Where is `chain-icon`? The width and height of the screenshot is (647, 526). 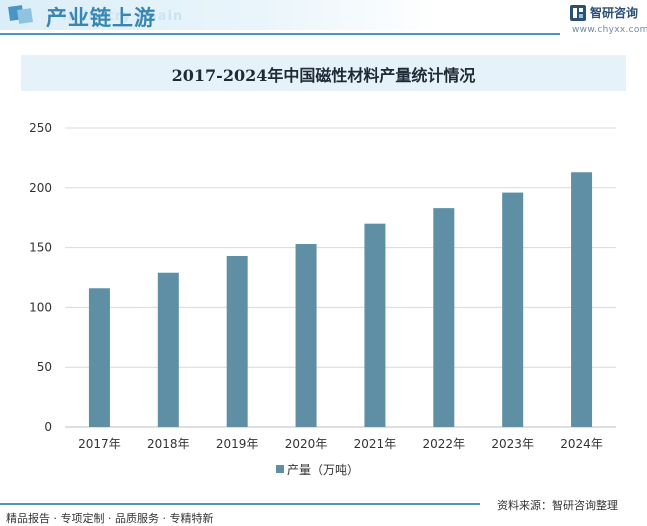
chain-icon is located at coordinates (20, 14).